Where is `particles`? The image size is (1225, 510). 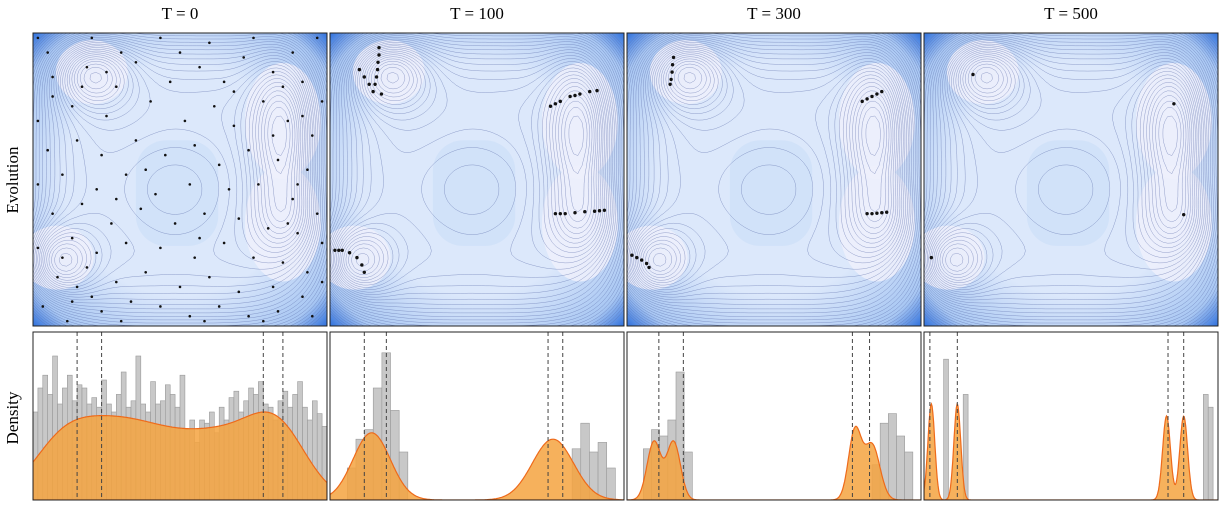 particles is located at coordinates (759, 162).